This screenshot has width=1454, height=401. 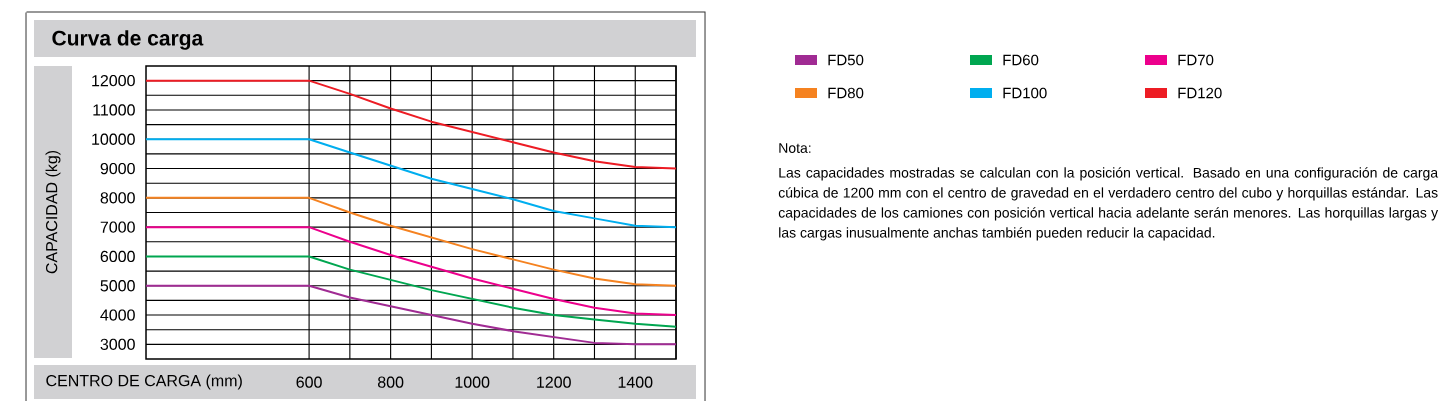 What do you see at coordinates (309, 382) in the screenshot?
I see `x-tick-label: 600` at bounding box center [309, 382].